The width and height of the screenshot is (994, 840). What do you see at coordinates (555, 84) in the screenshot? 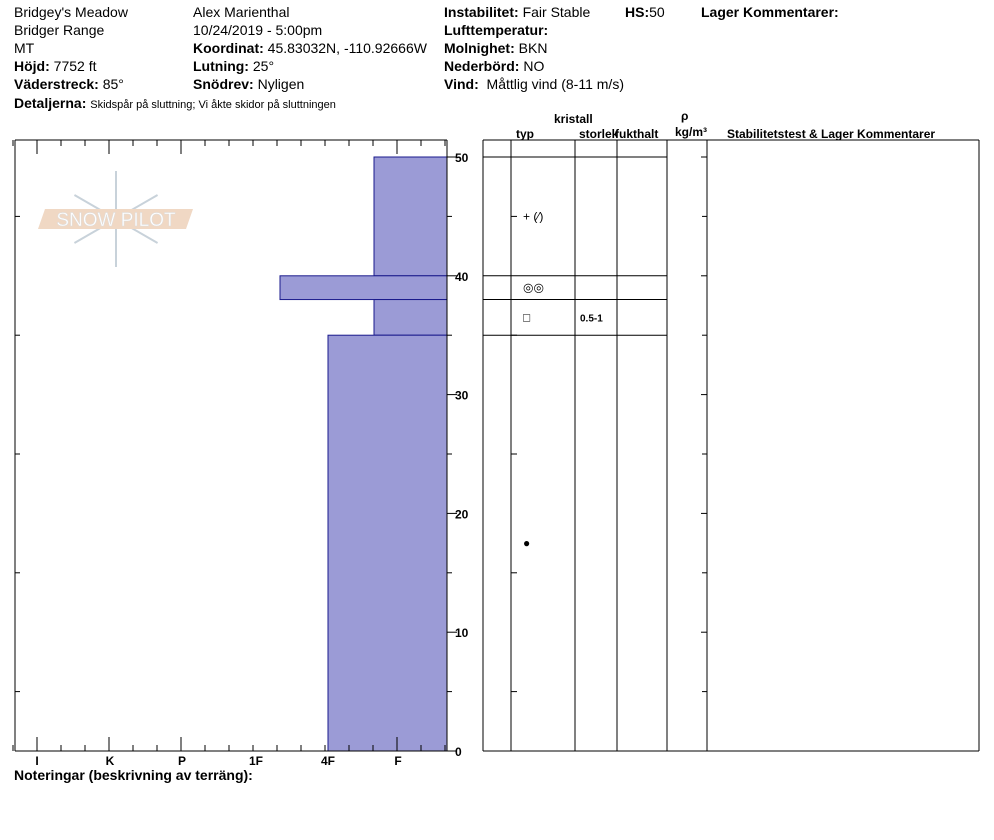
I see `wind-value: Måttlig vind (8-11 m/s)` at bounding box center [555, 84].